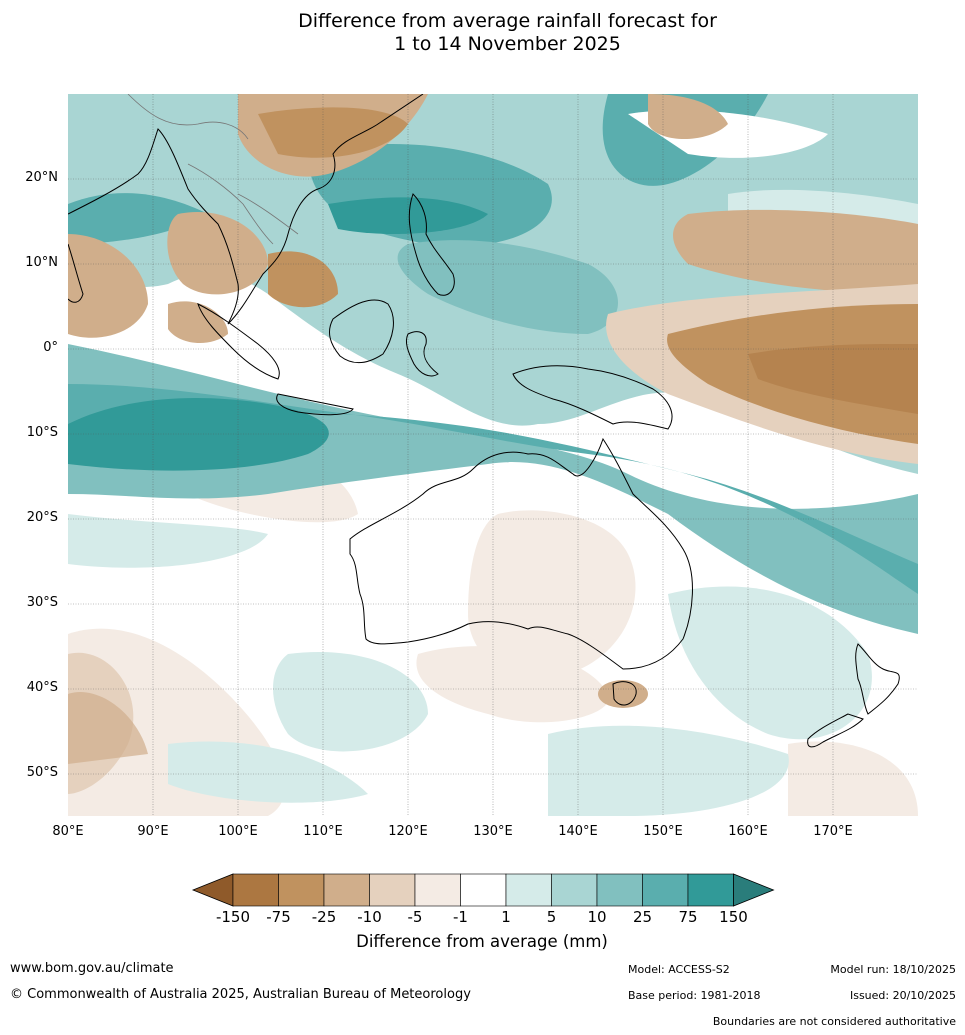 This screenshot has width=965, height=1035. What do you see at coordinates (431, 244) in the screenshot?
I see `philippines-coastline` at bounding box center [431, 244].